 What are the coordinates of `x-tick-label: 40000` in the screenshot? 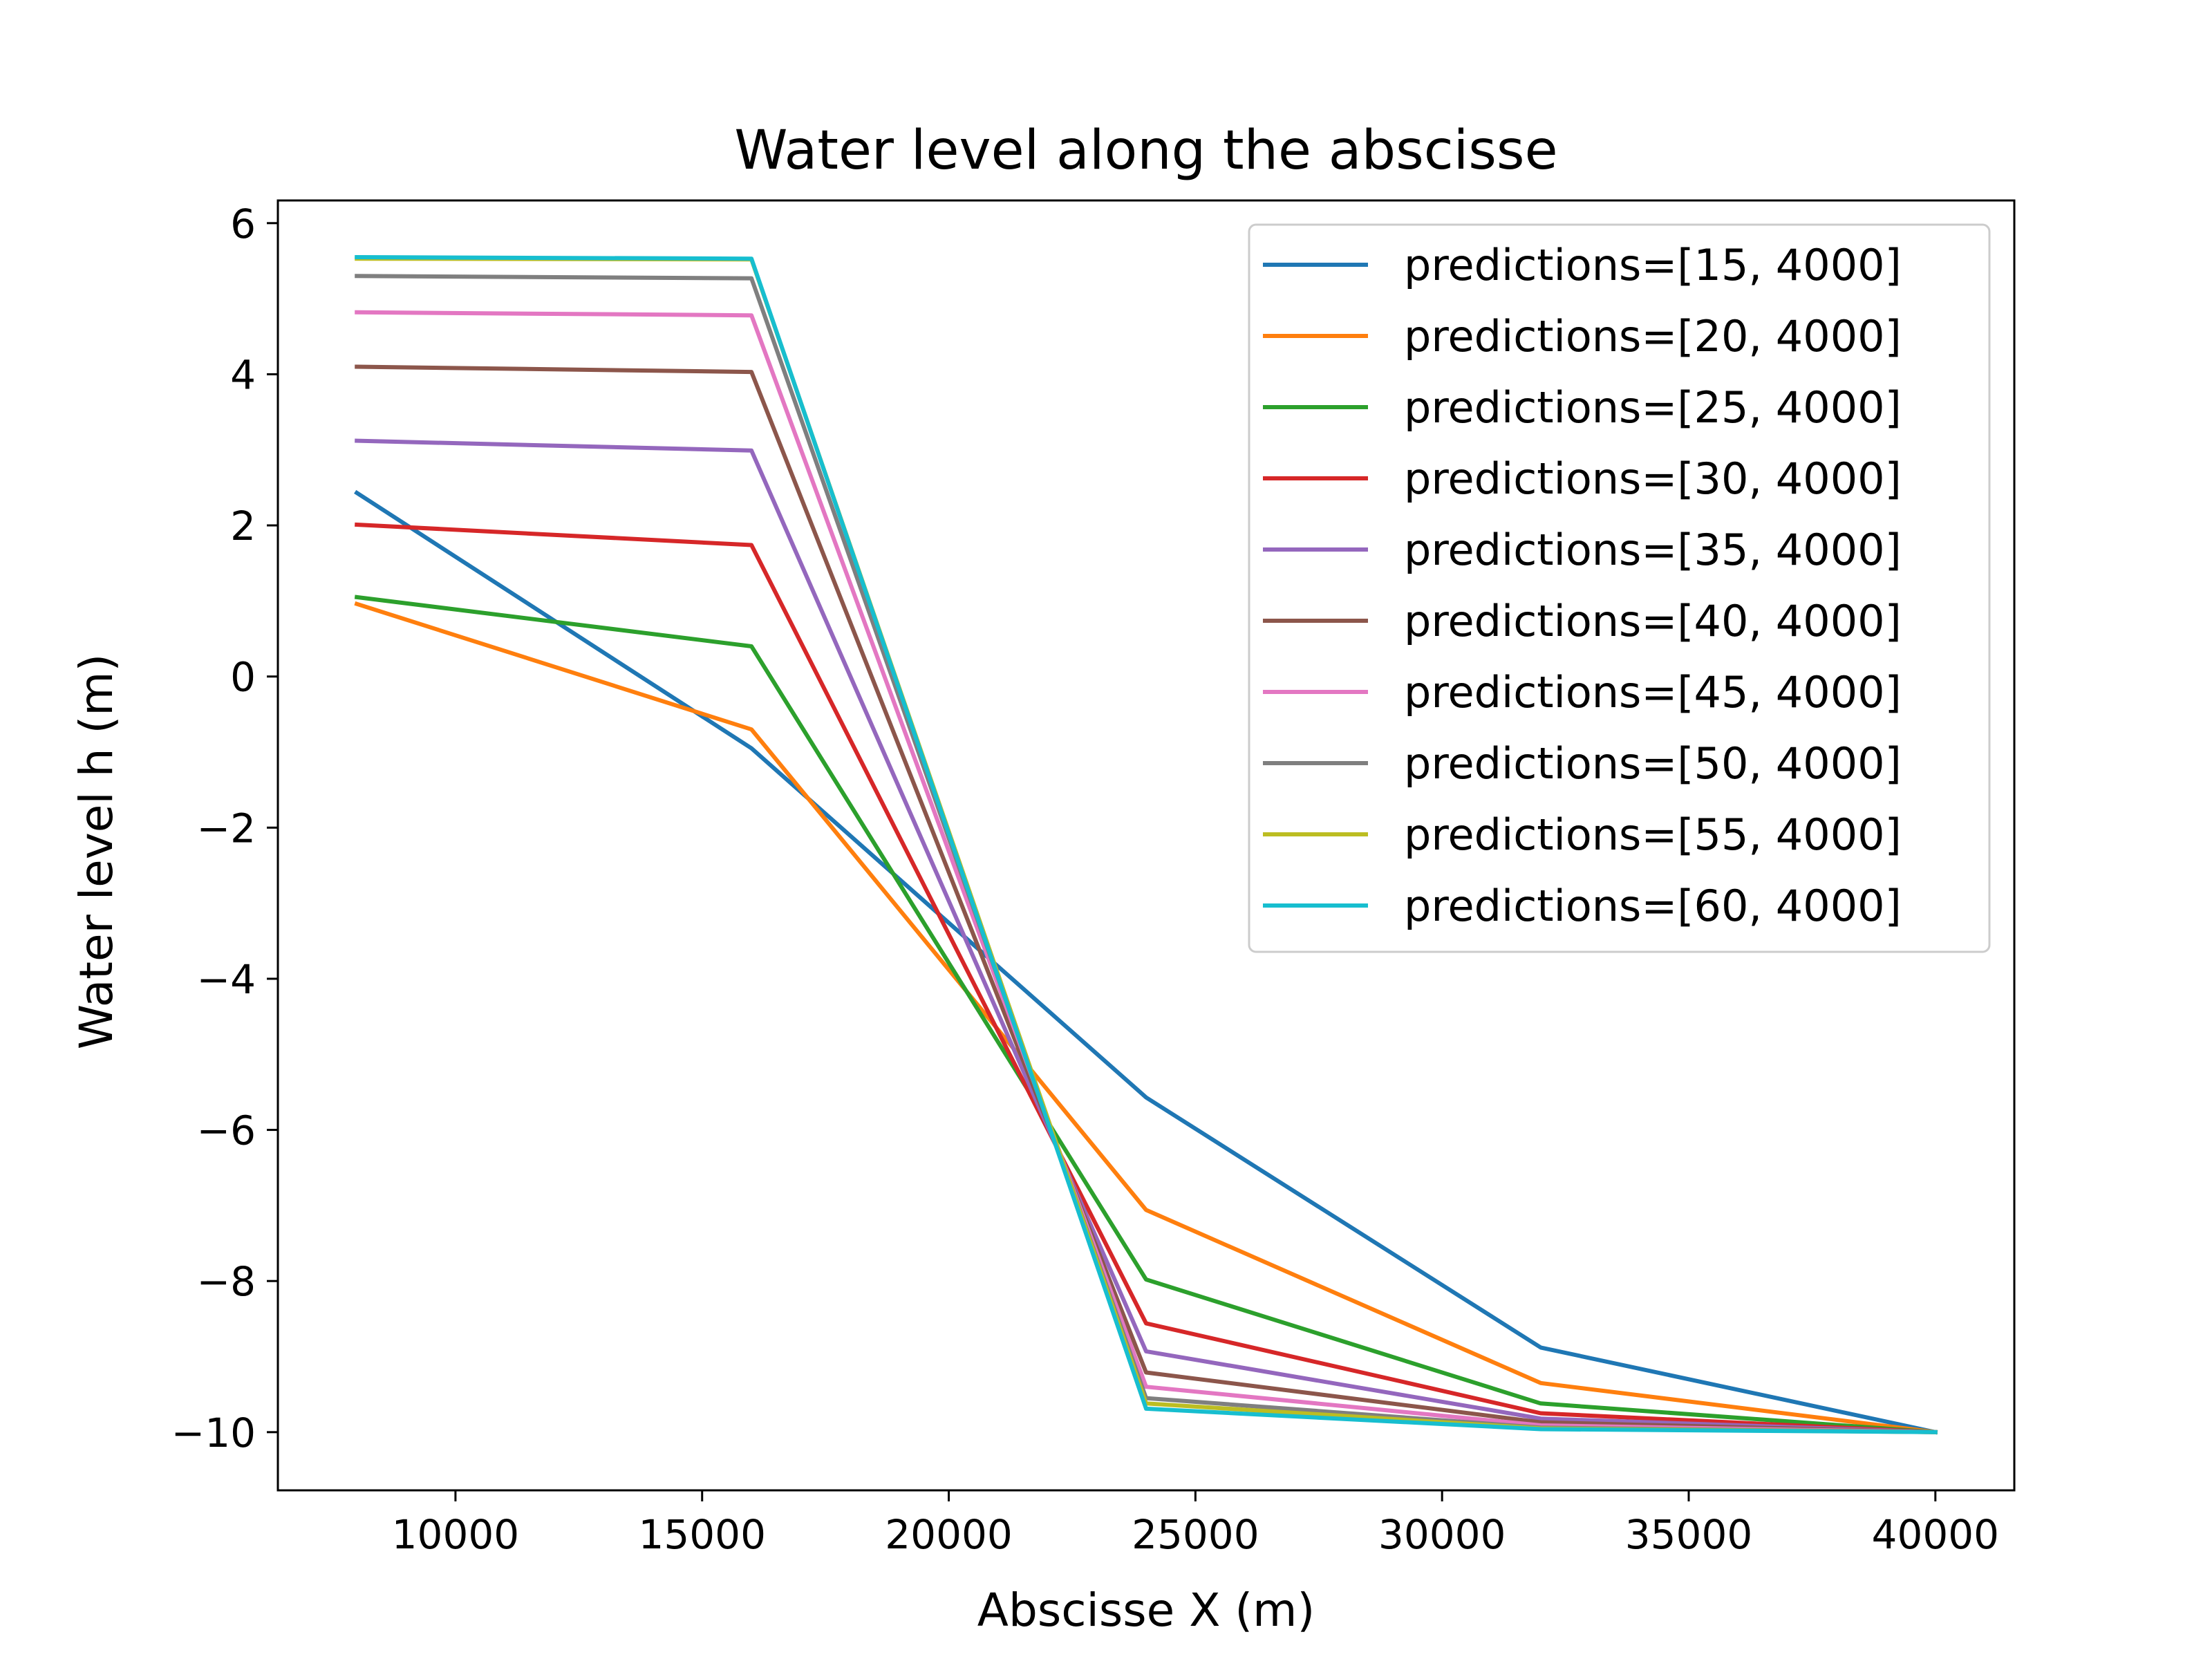 It's located at (1936, 1535).